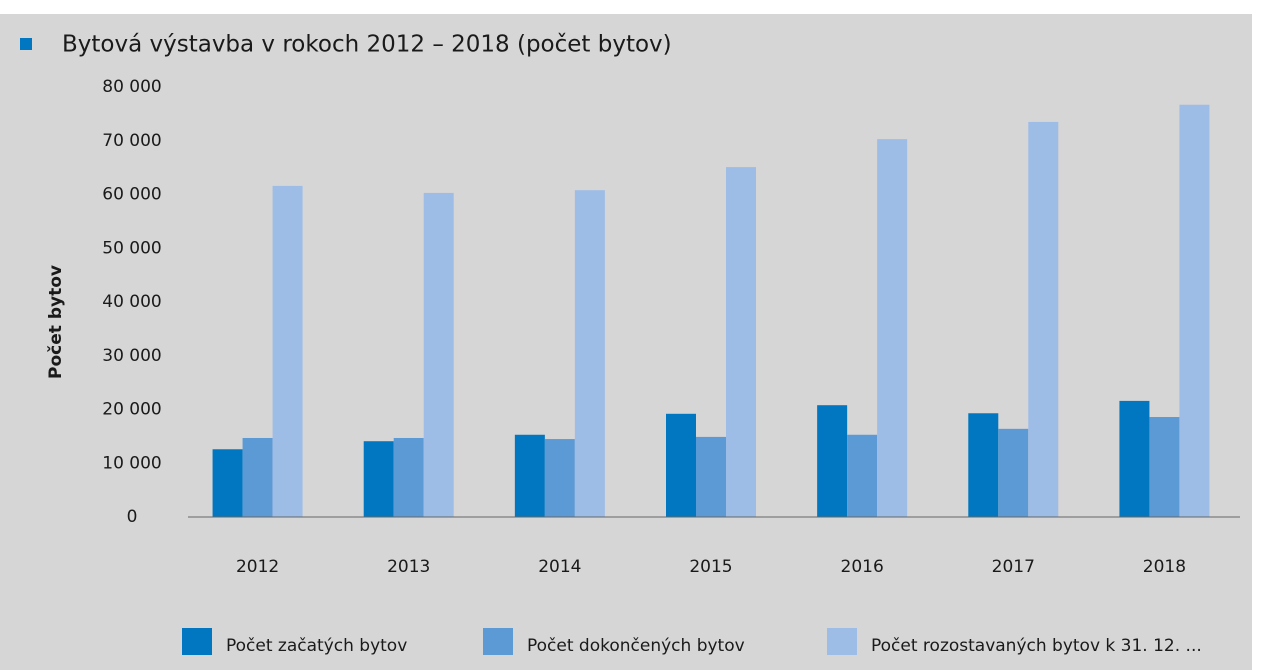  I want to click on x-tick-label: 2015, so click(710, 567).